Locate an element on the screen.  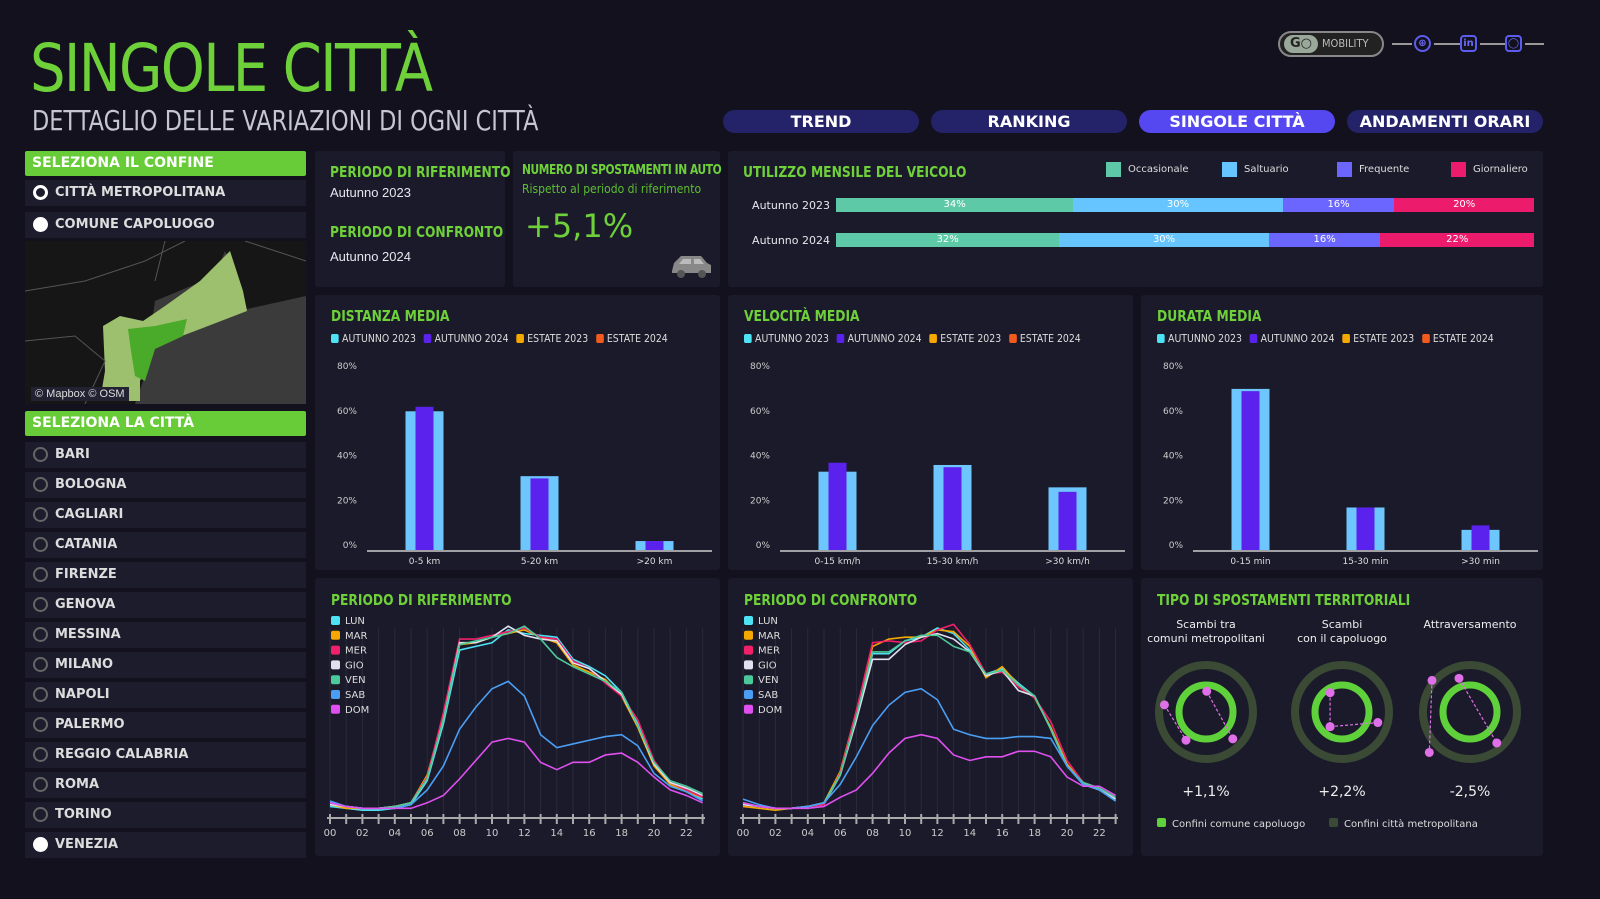
instagram-icon: ◯ is located at coordinates (1513, 43).